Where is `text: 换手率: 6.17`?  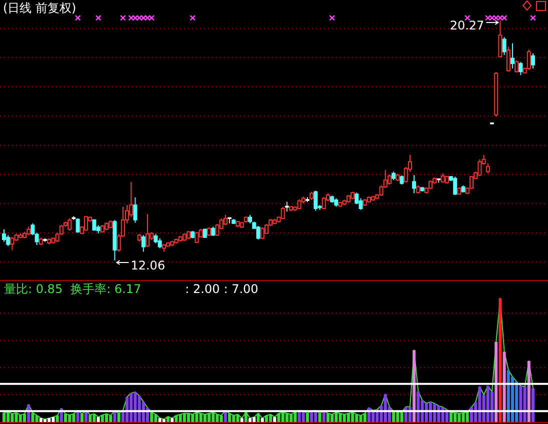
text: 换手率: 6.17 is located at coordinates (106, 289).